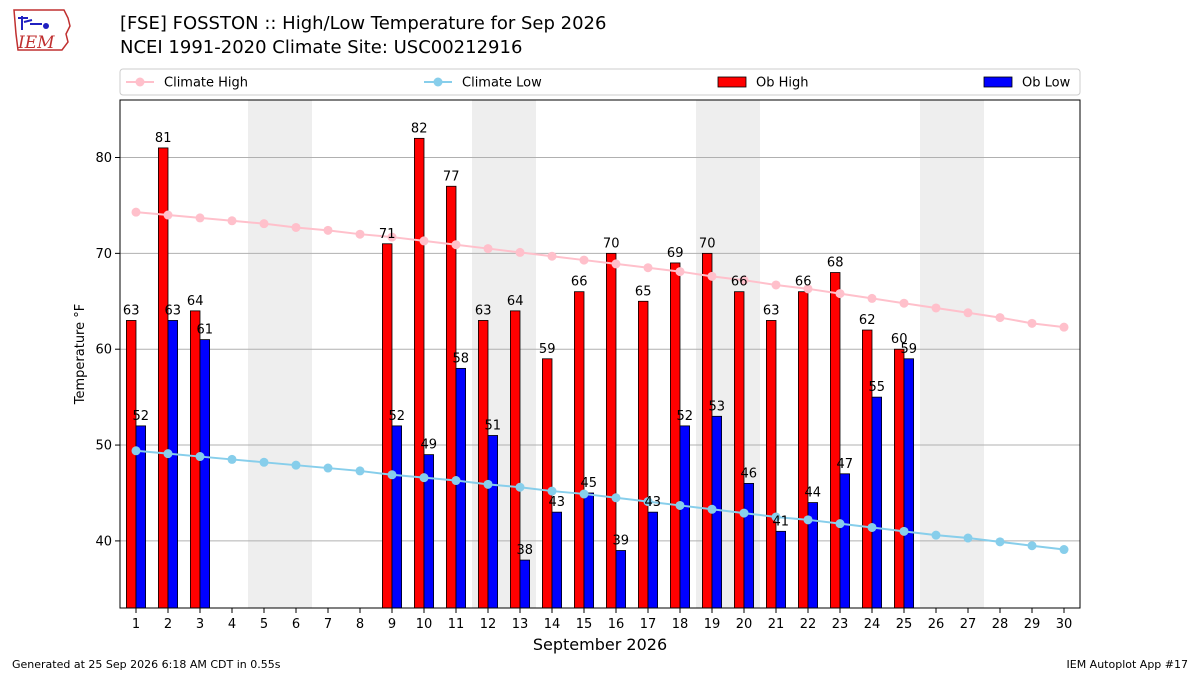 The width and height of the screenshot is (1200, 675). Describe the element at coordinates (872, 624) in the screenshot. I see `x-tick-label-24: 24` at that location.